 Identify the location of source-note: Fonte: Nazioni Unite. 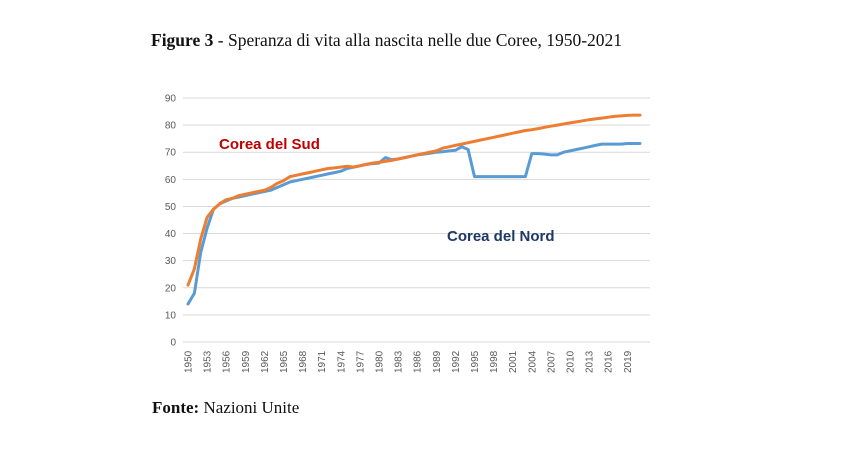
(225, 408).